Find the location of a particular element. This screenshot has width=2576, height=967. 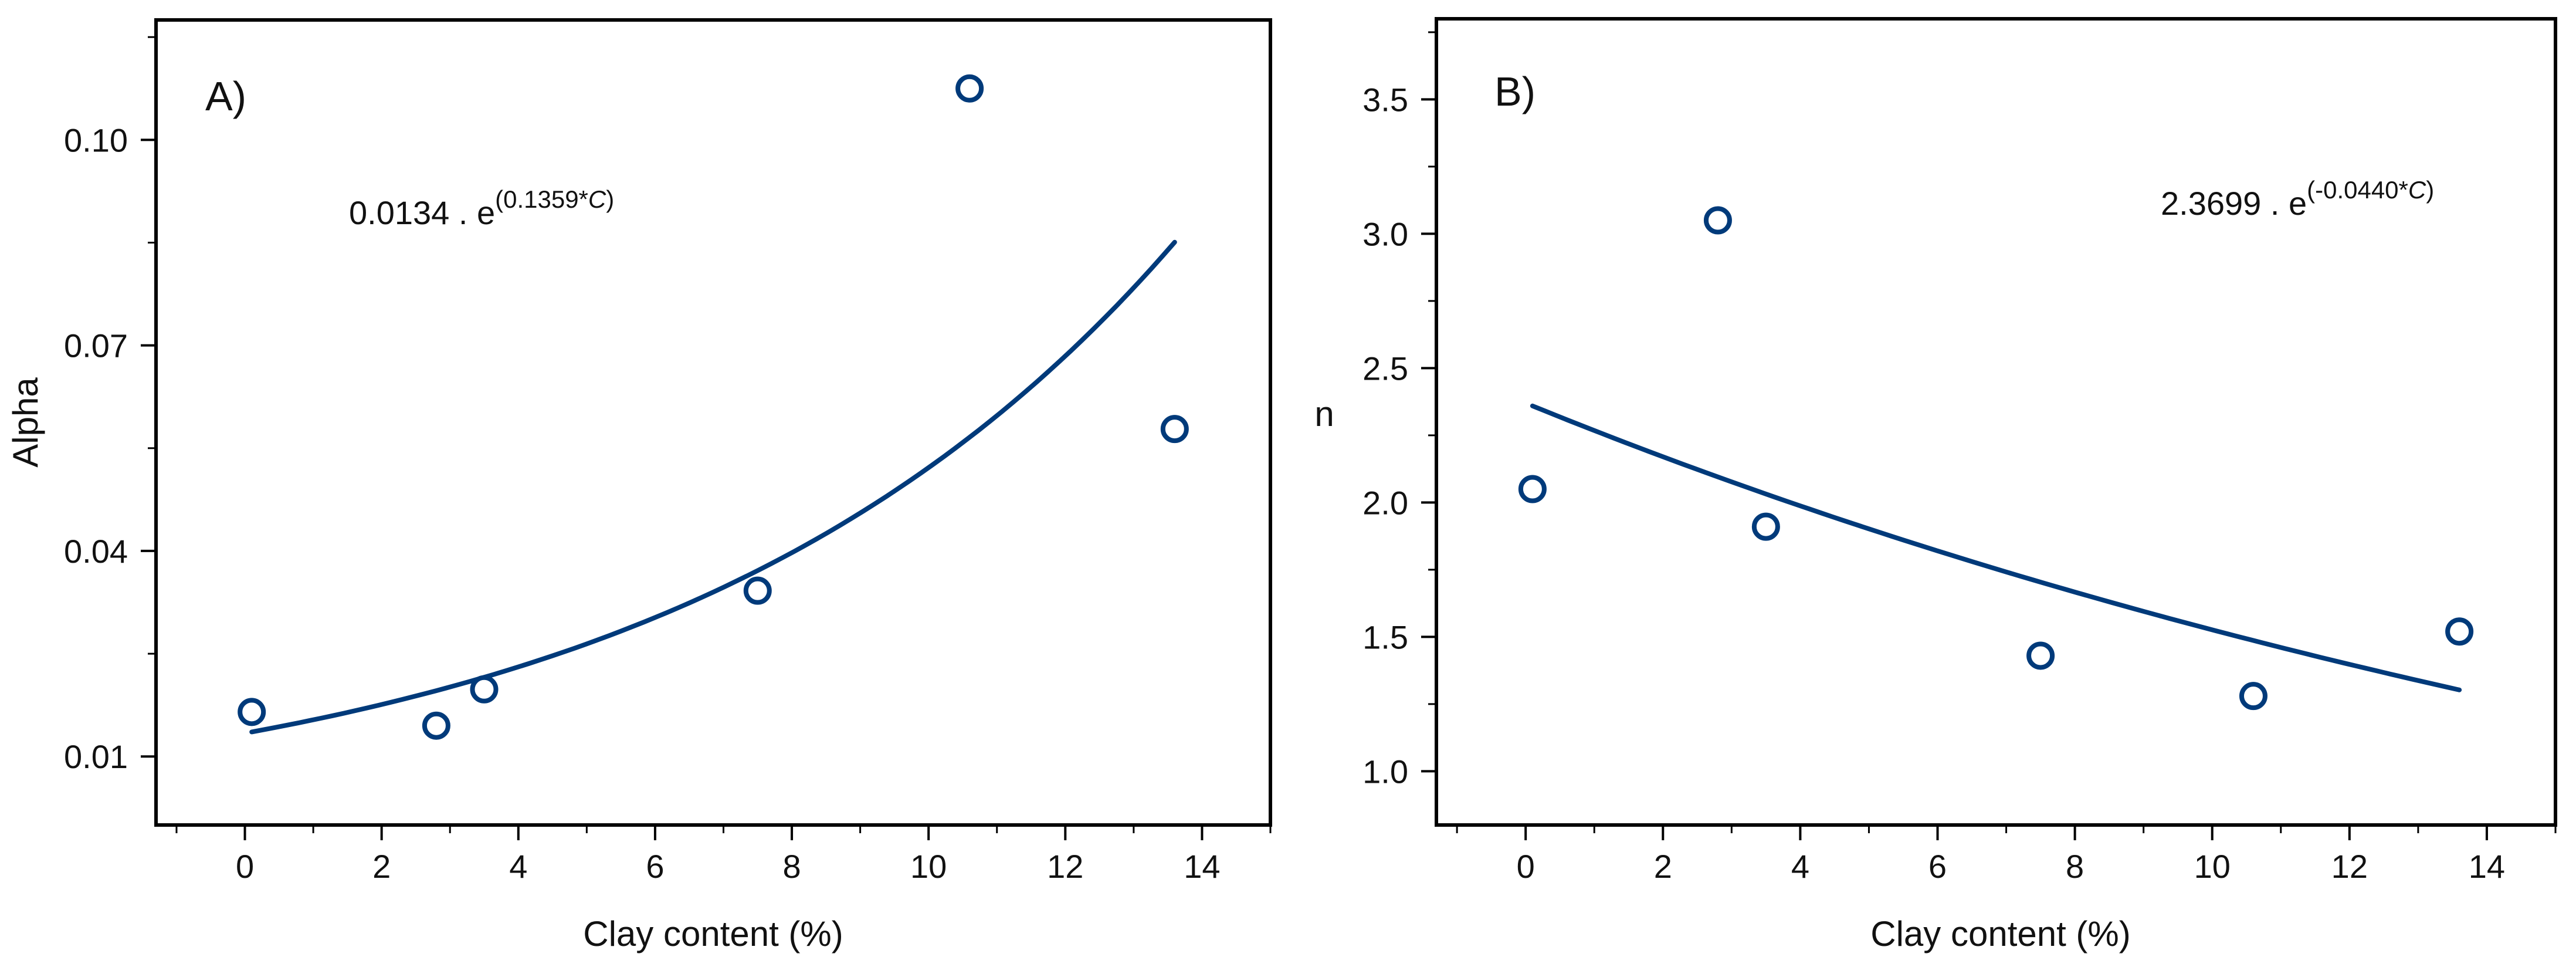

x-tick-label-b-1: 2 is located at coordinates (1663, 866).